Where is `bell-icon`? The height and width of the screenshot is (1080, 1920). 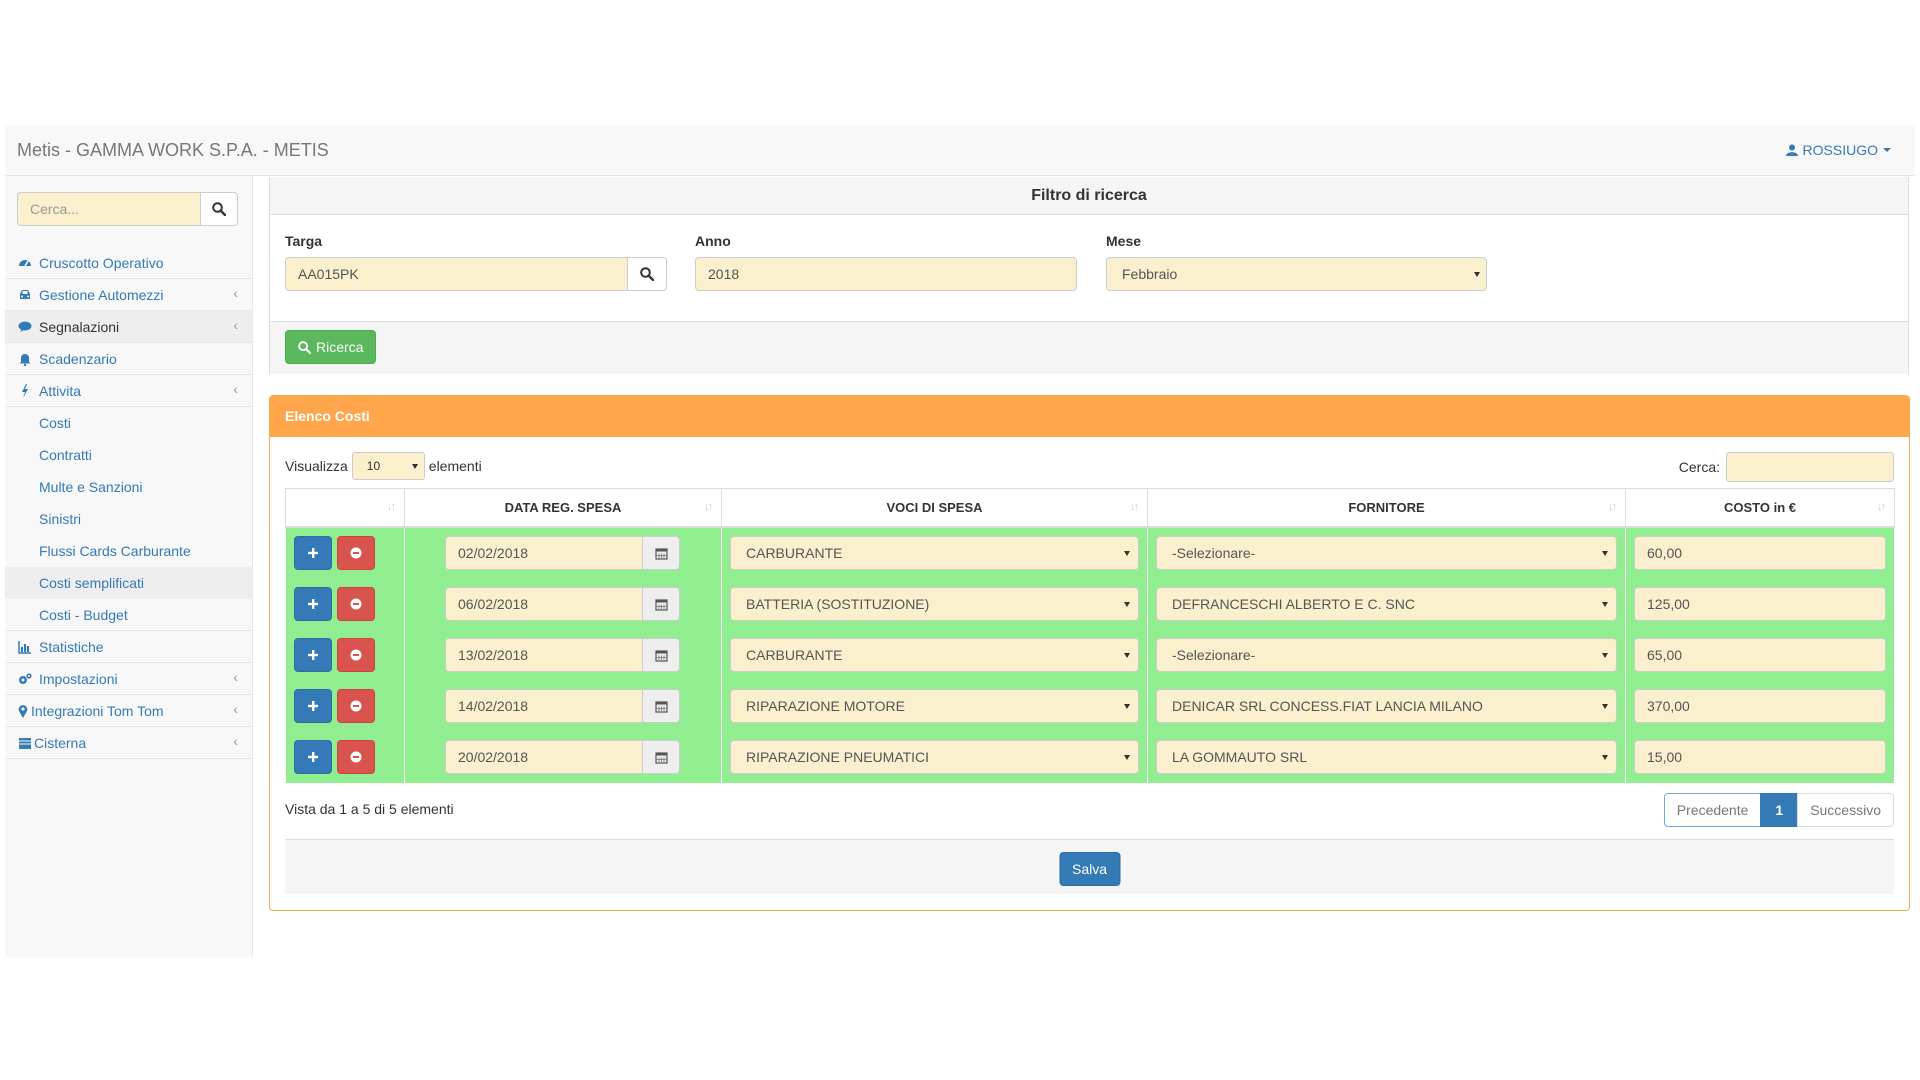
bell-icon is located at coordinates (25, 360).